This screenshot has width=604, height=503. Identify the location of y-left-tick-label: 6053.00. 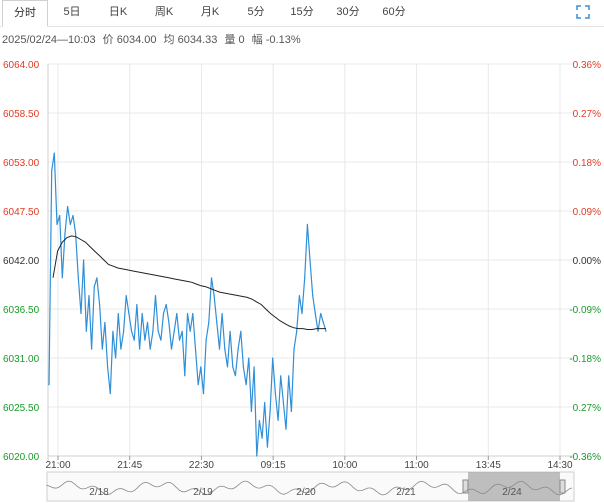
(21, 163).